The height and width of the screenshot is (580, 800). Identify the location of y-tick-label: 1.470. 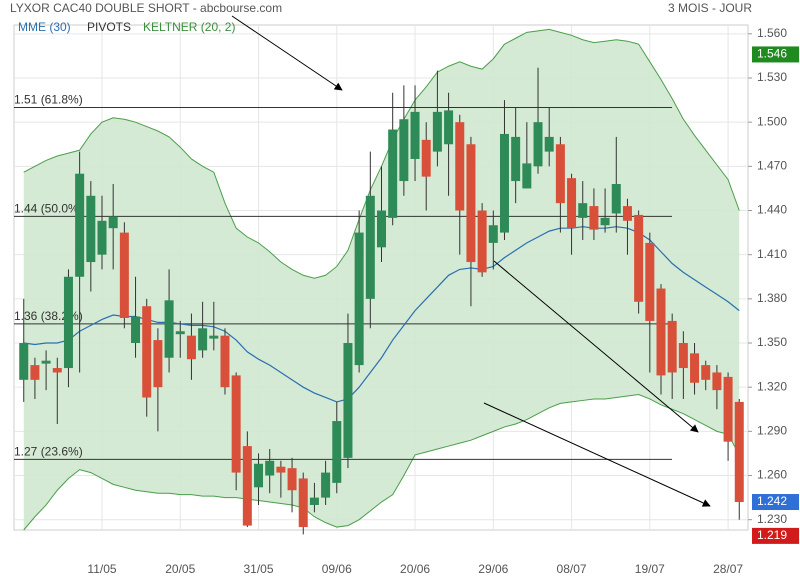
(772, 166).